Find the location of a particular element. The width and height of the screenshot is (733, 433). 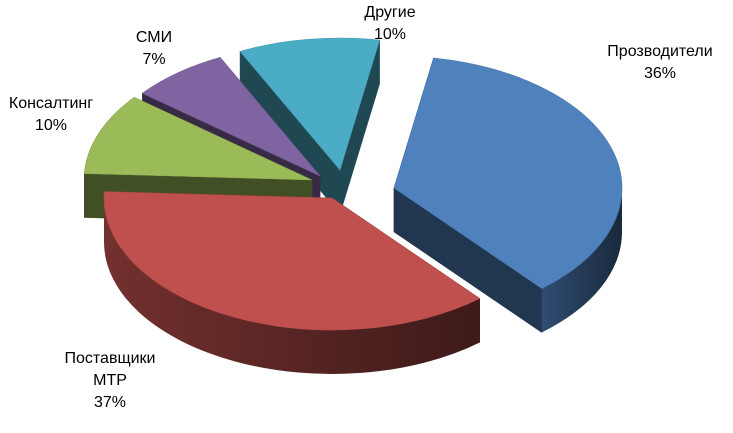

label-name: СМИ is located at coordinates (154, 37).